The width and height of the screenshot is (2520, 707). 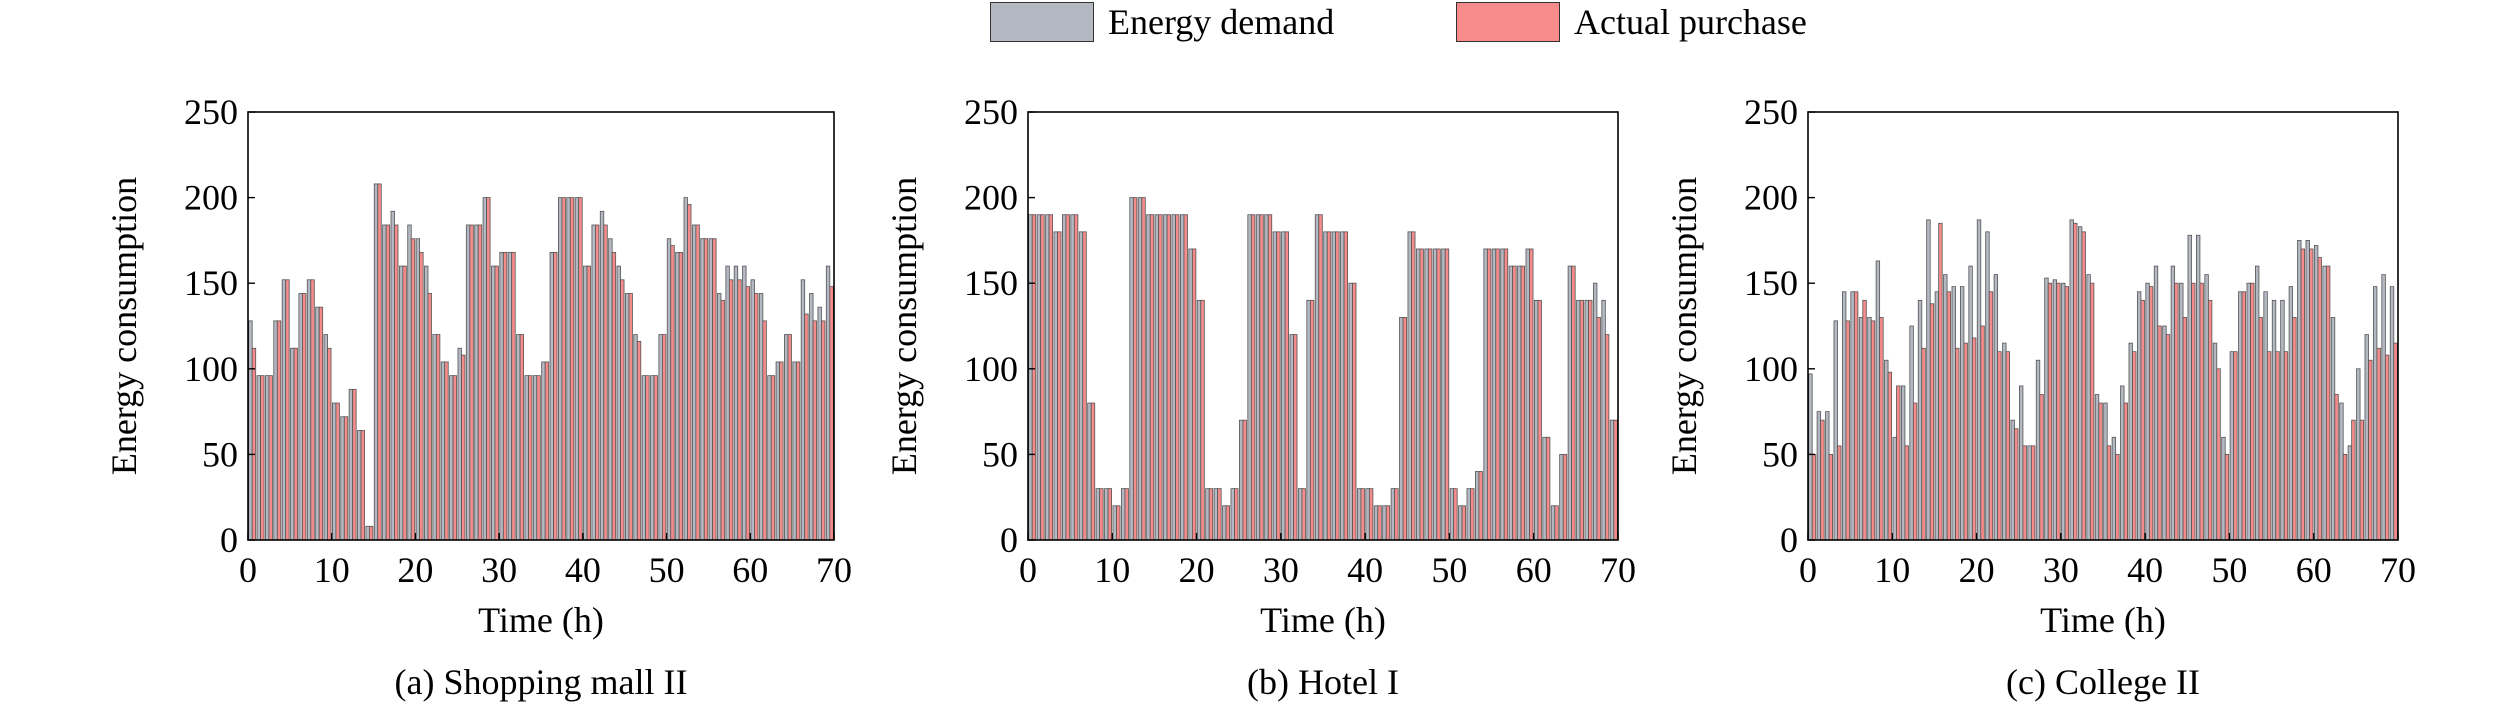 I want to click on x-tick-label: 0, so click(x=248, y=570).